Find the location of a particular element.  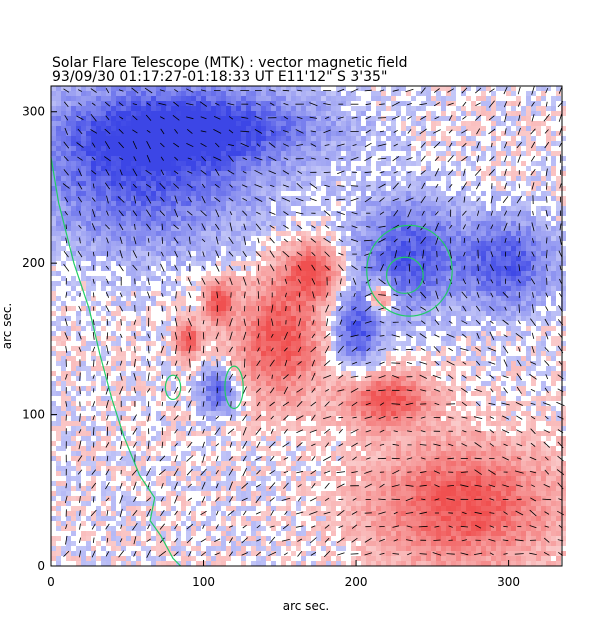

x-tick-label: 200 is located at coordinates (356, 582).